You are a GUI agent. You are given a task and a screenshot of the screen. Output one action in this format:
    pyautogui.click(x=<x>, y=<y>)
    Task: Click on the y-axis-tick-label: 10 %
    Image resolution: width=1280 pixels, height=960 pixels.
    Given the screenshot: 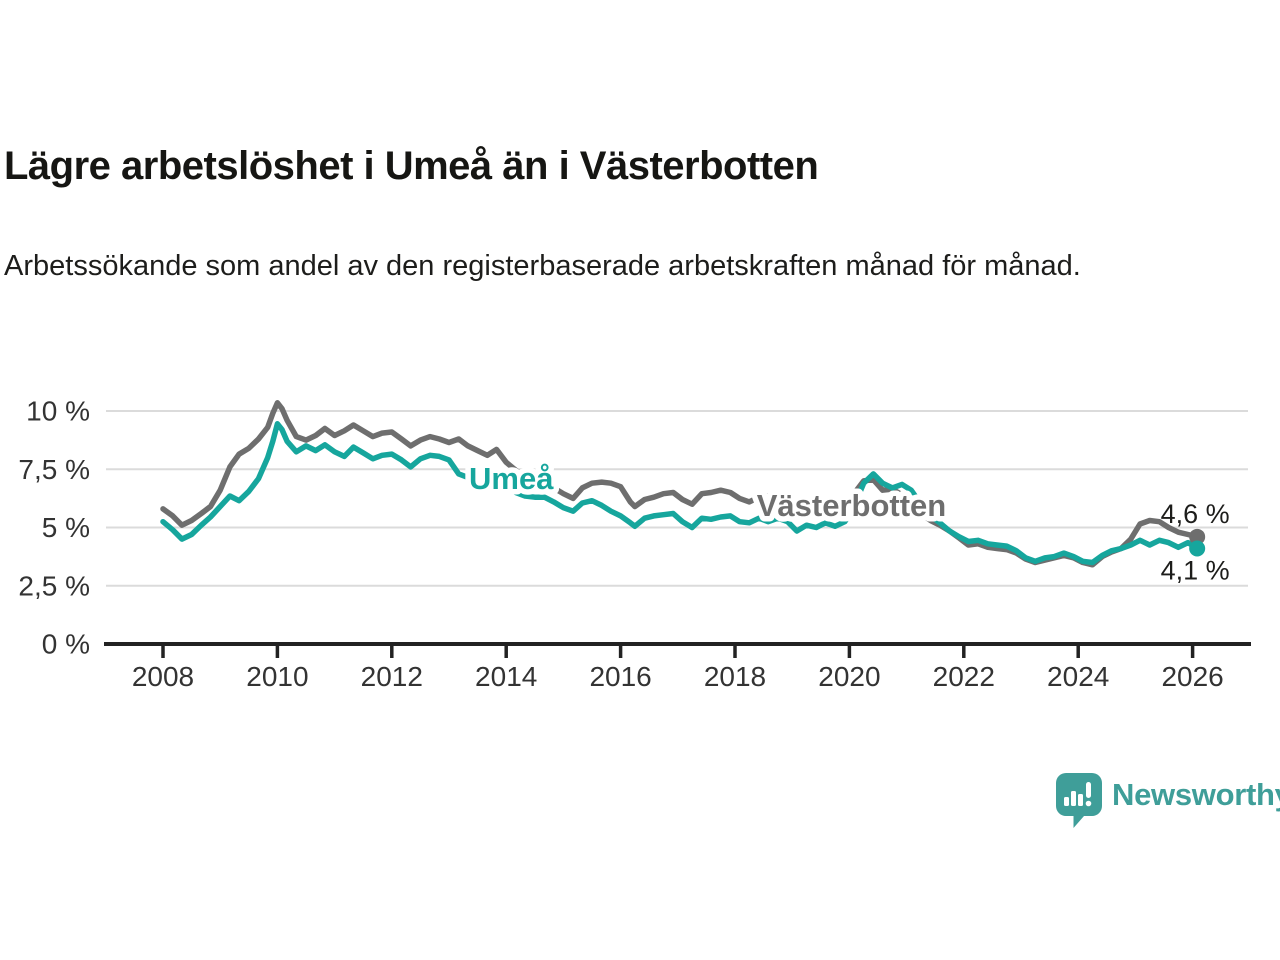 What is the action you would take?
    pyautogui.click(x=58, y=411)
    